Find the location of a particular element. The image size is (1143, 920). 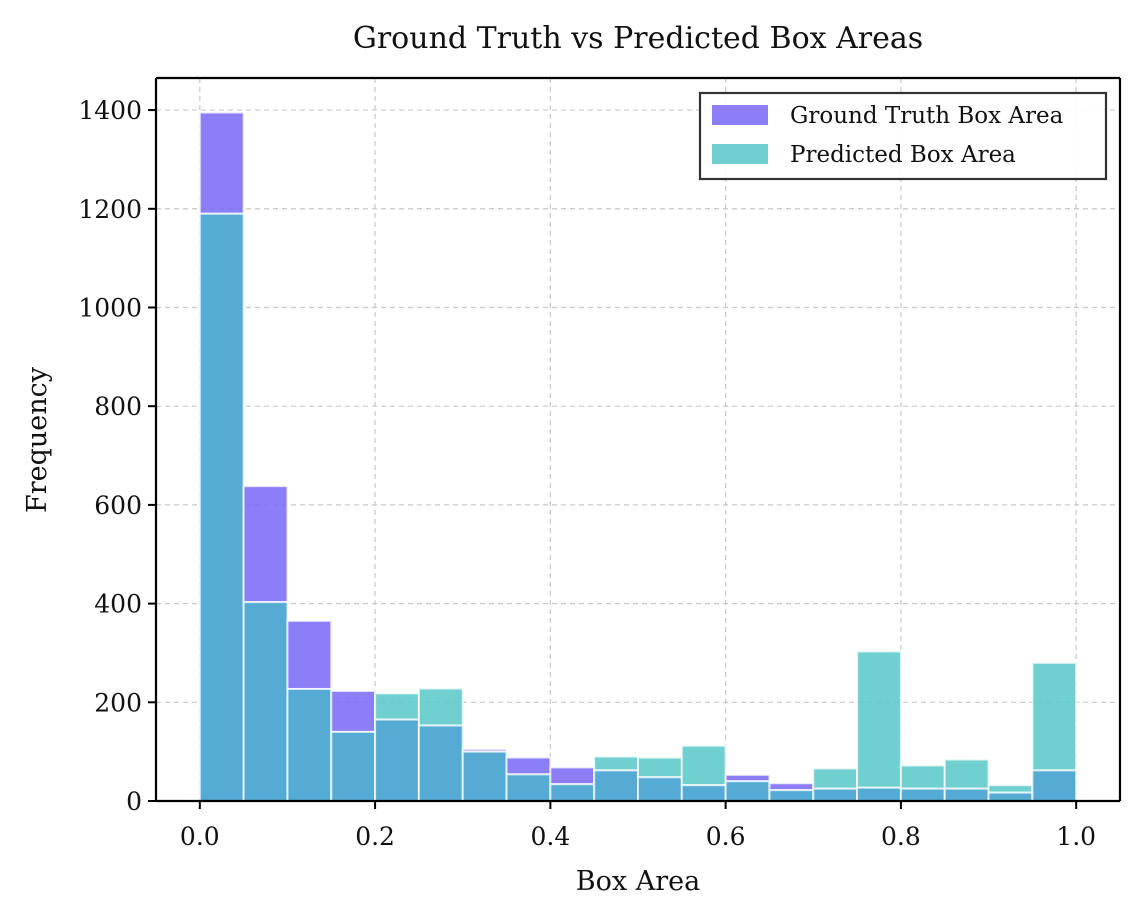

x-tick-label: 0.6 is located at coordinates (726, 836).